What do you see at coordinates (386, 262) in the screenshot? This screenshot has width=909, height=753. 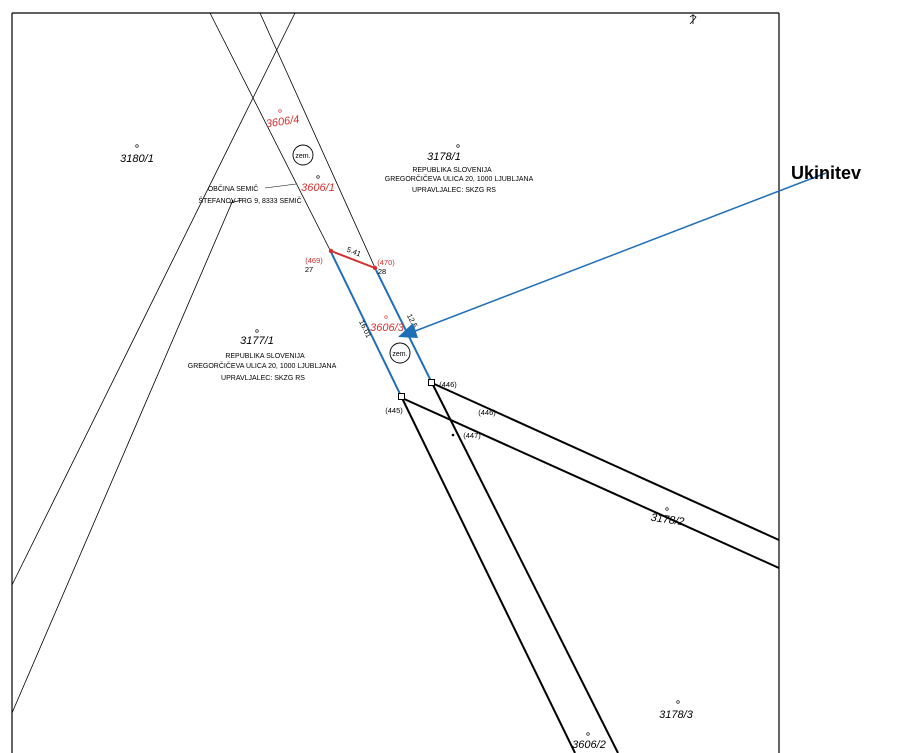 I see `point-number: (470)` at bounding box center [386, 262].